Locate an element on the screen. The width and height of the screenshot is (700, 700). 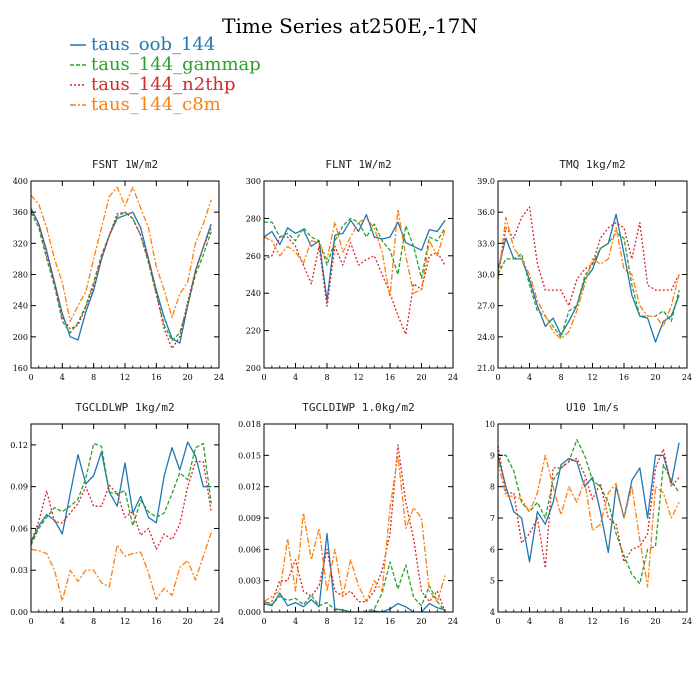
y-tick-label: 220 is located at coordinates (253, 331).